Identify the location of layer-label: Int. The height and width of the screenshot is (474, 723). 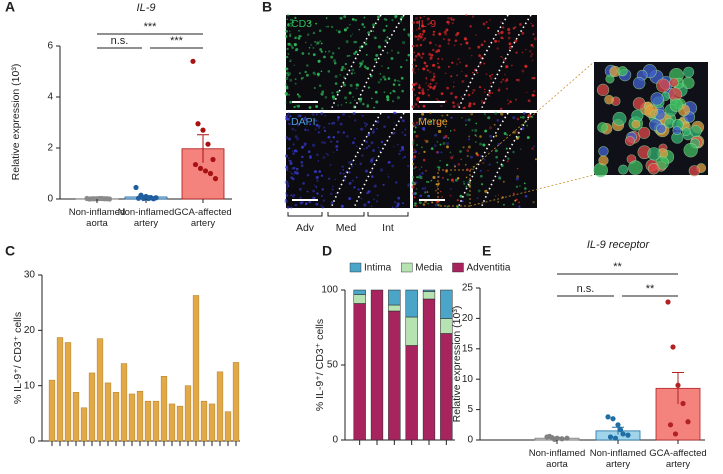
(388, 228).